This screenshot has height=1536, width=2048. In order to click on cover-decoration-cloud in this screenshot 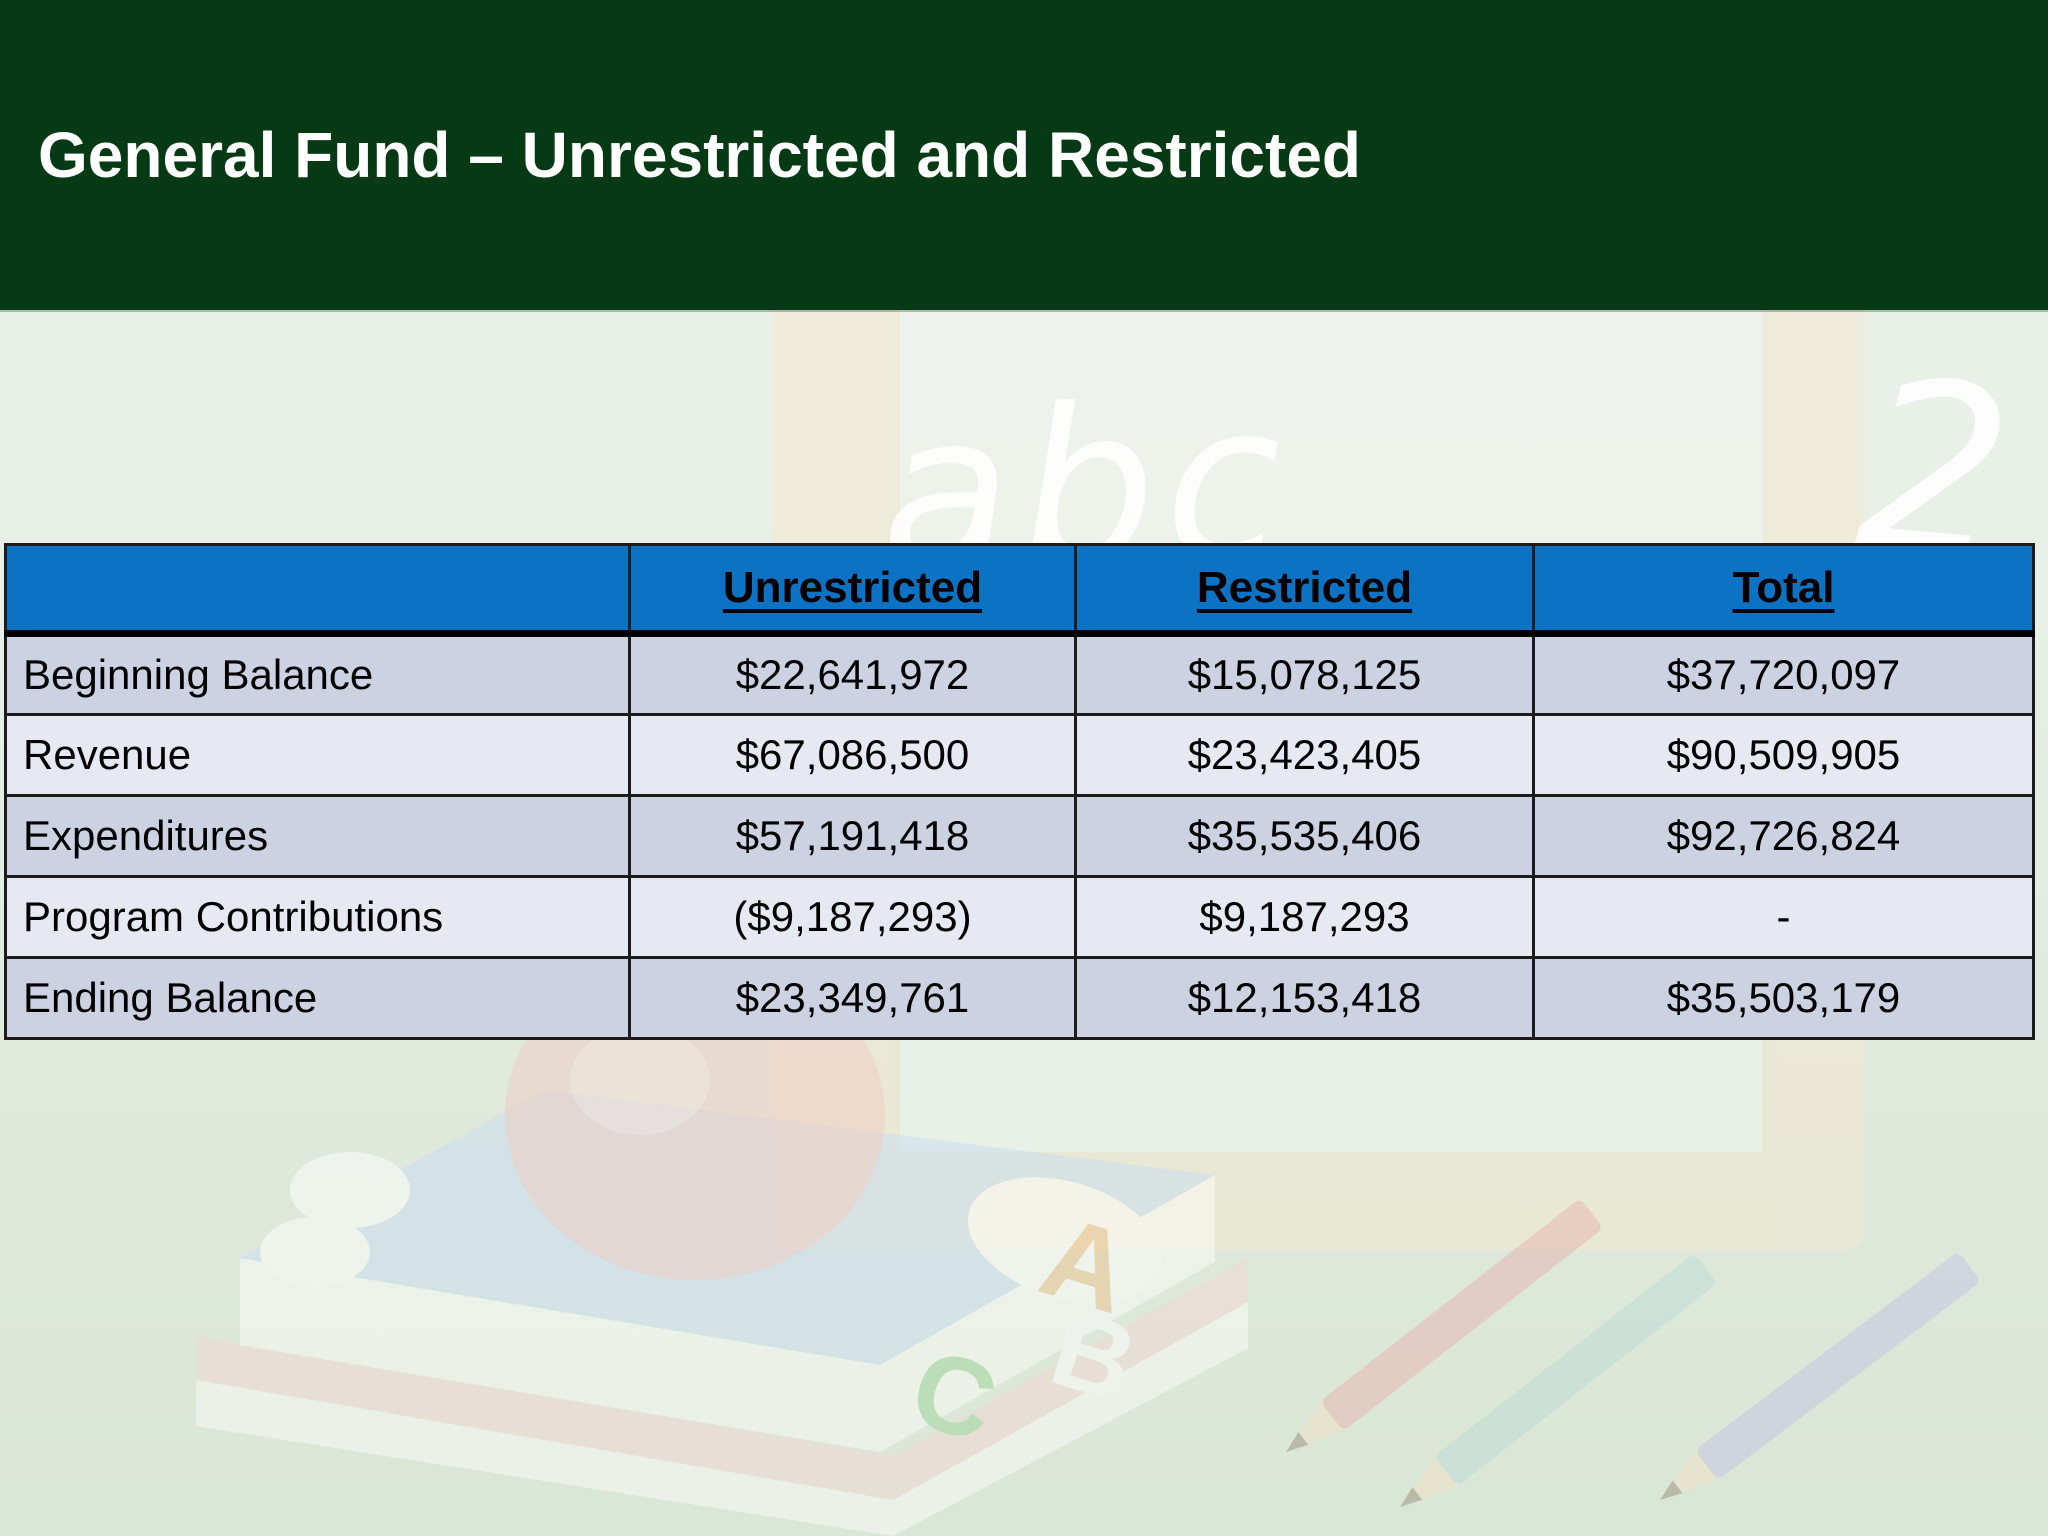, I will do `click(1065, 1240)`.